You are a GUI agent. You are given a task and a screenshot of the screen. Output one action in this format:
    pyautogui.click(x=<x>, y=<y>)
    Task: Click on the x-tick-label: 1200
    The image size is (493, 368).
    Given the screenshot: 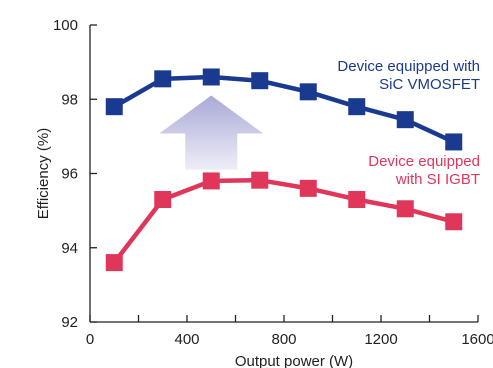 What is the action you would take?
    pyautogui.click(x=380, y=339)
    